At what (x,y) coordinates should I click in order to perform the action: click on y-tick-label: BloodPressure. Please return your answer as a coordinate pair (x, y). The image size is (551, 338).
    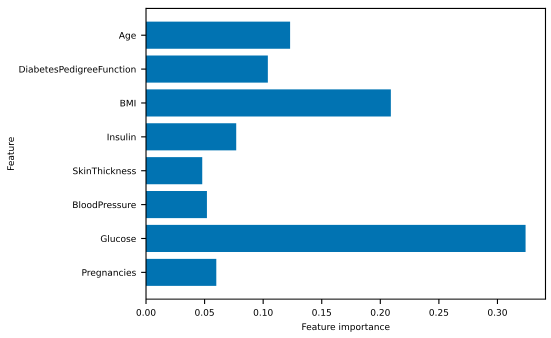
    Looking at the image, I should click on (104, 204).